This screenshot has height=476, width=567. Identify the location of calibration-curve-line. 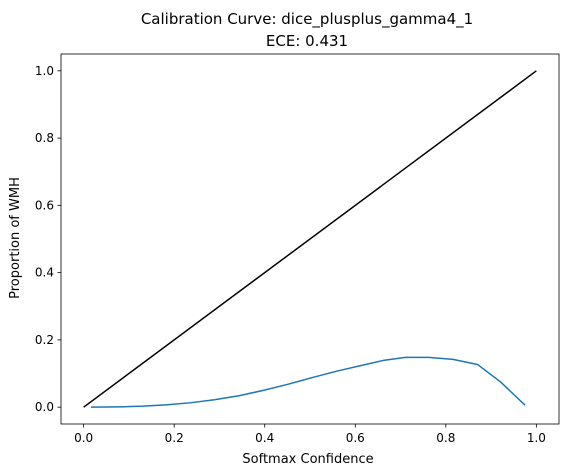
(308, 382).